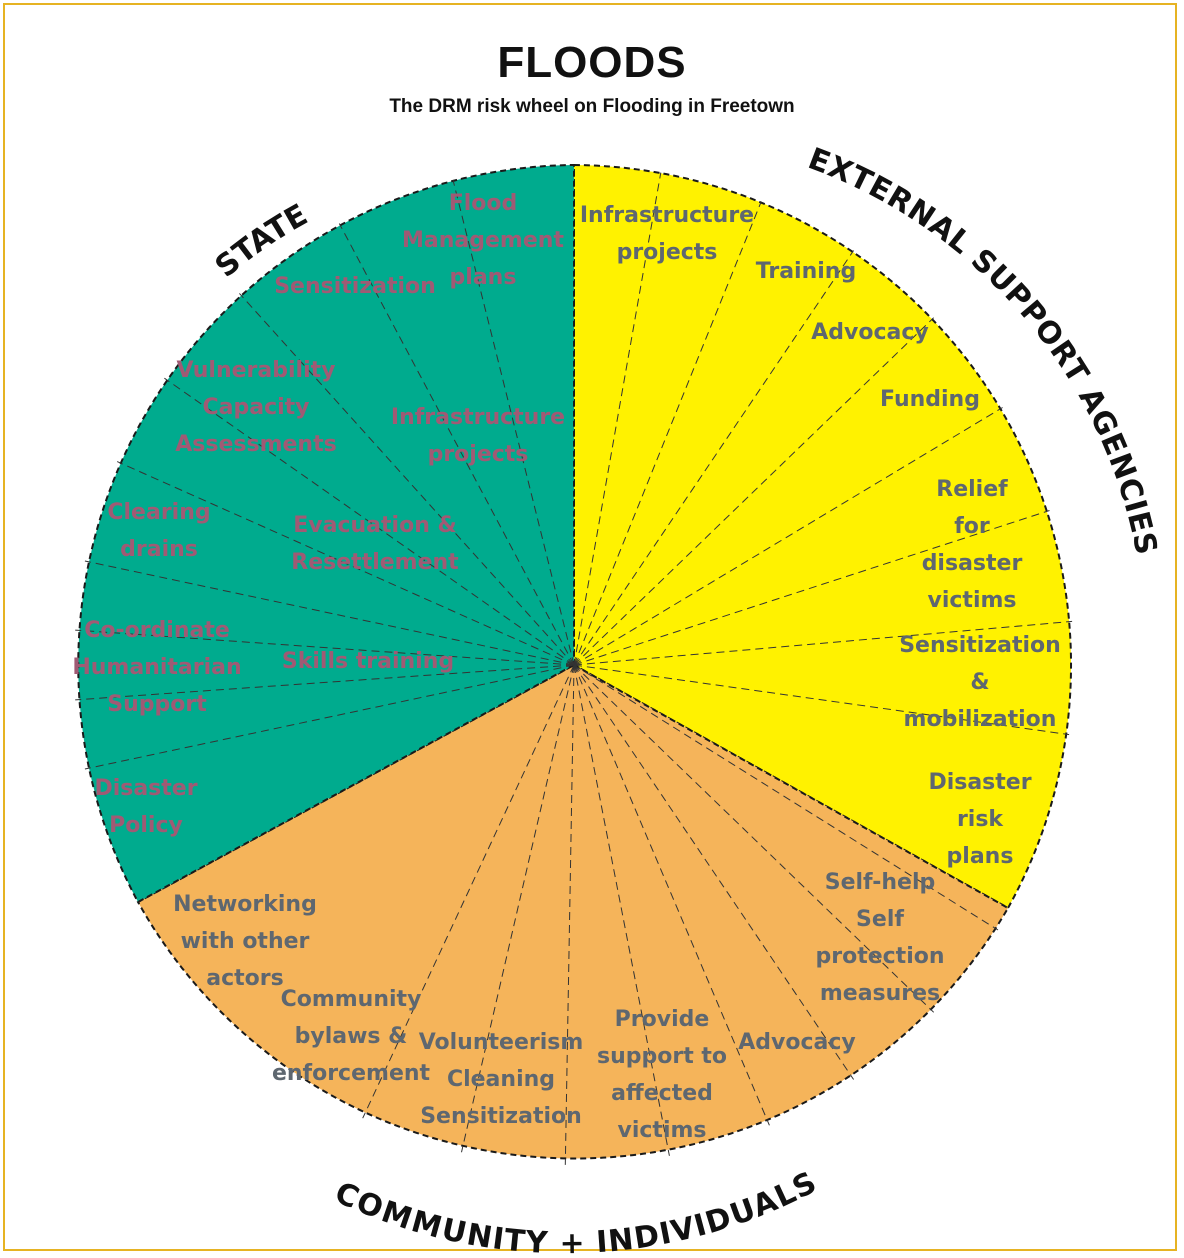 The height and width of the screenshot is (1258, 1184). Describe the element at coordinates (501, 1079) in the screenshot. I see `community-item-volunteerism-cleaning-sensitization: Volunteerism Cleaning Sensitization` at that location.